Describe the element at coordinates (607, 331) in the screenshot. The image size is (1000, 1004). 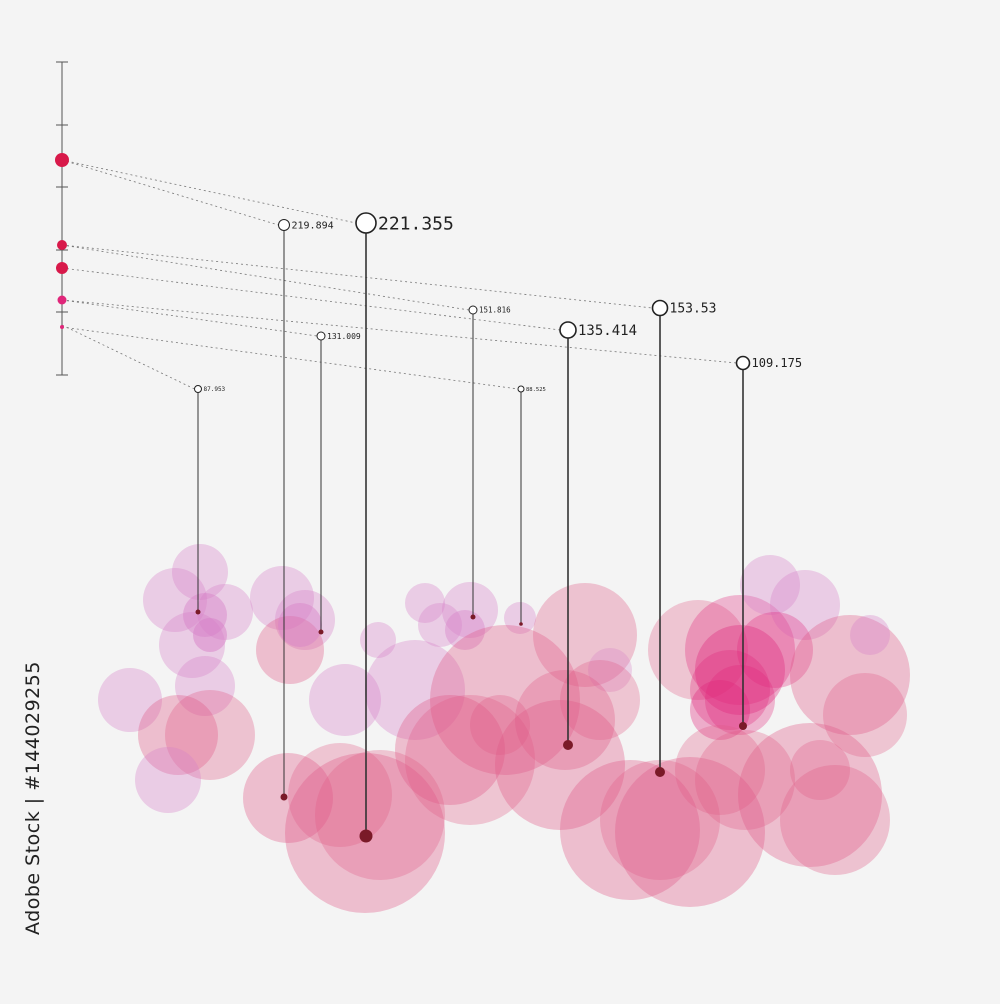
I see `pin-value-label: 135.414` at that location.